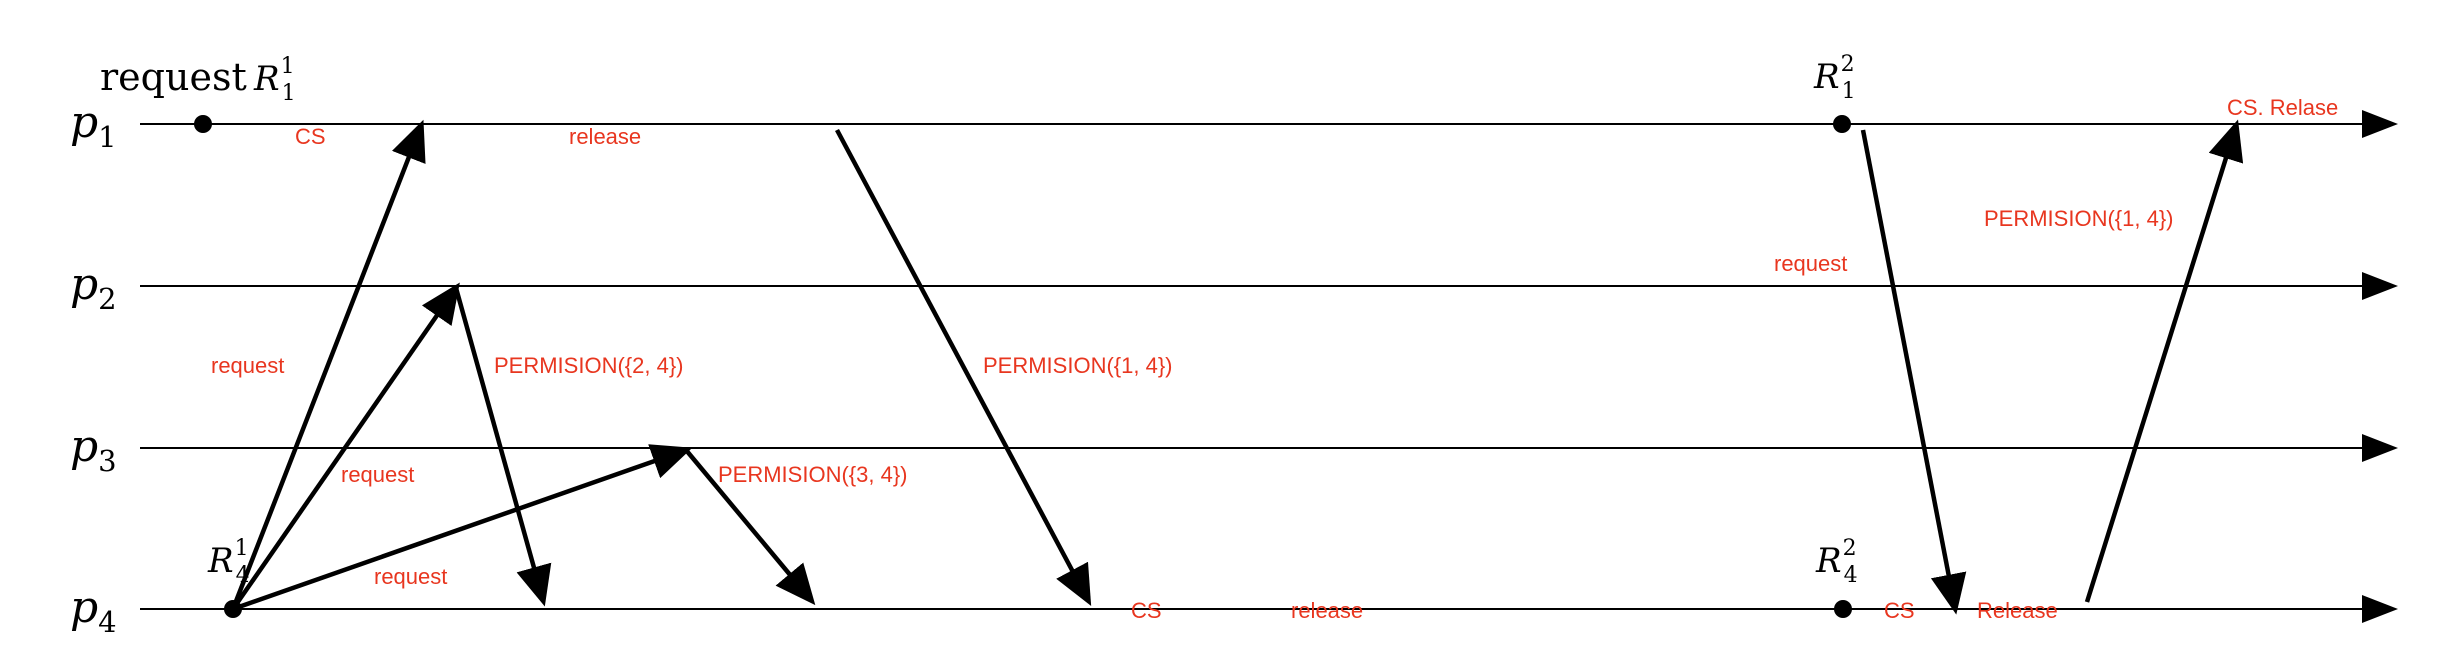 This screenshot has height=668, width=2446. Describe the element at coordinates (1913, 372) in the screenshot. I see `request-arrow-p1-to-p4` at that location.